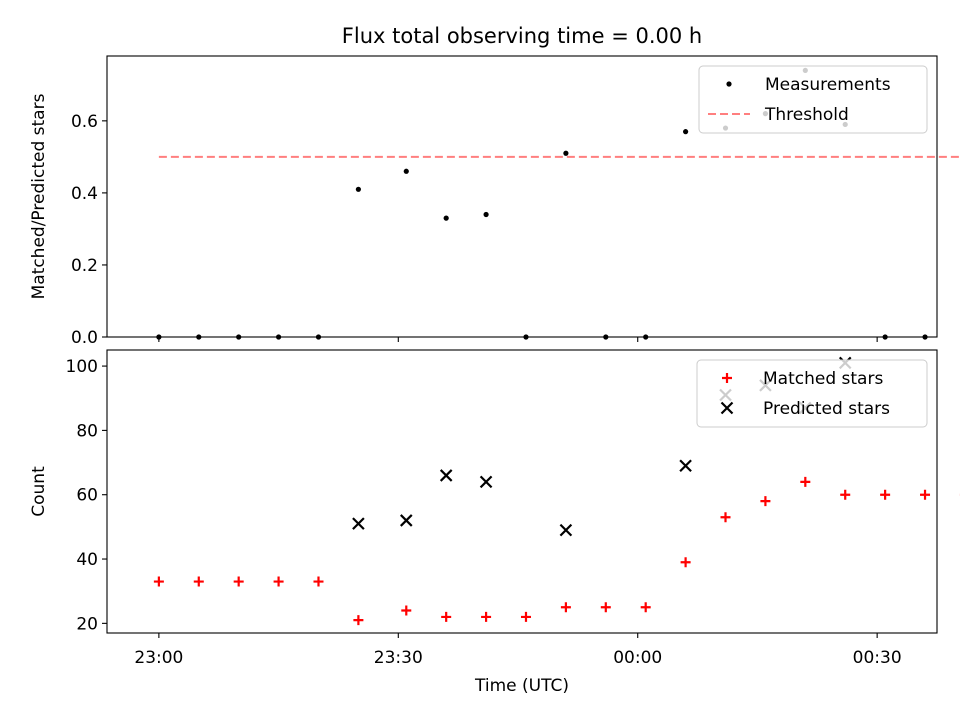 Image resolution: width=960 pixels, height=720 pixels. What do you see at coordinates (87, 560) in the screenshot?
I see `y-tick-label: 40` at bounding box center [87, 560].